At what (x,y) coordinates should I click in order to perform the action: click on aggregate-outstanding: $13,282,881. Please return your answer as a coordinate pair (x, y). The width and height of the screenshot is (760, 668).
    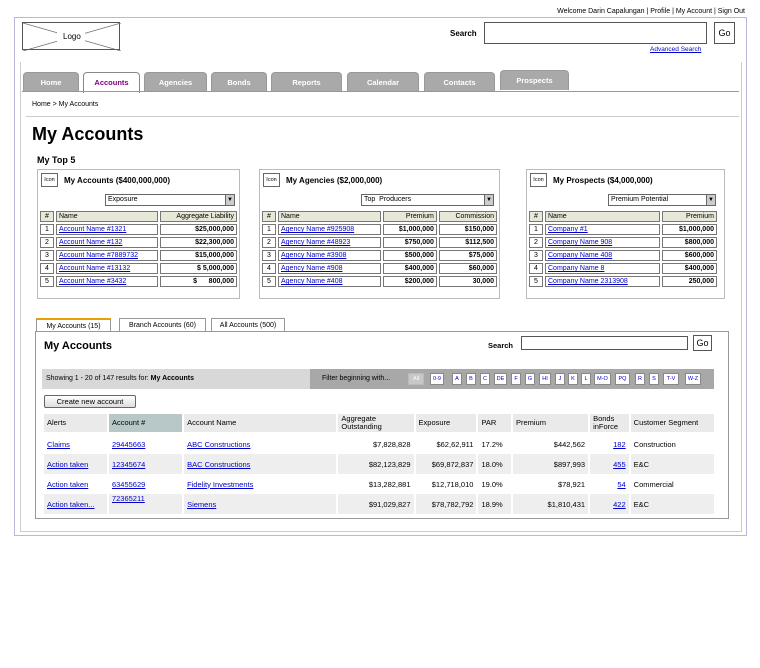
    Looking at the image, I should click on (389, 484).